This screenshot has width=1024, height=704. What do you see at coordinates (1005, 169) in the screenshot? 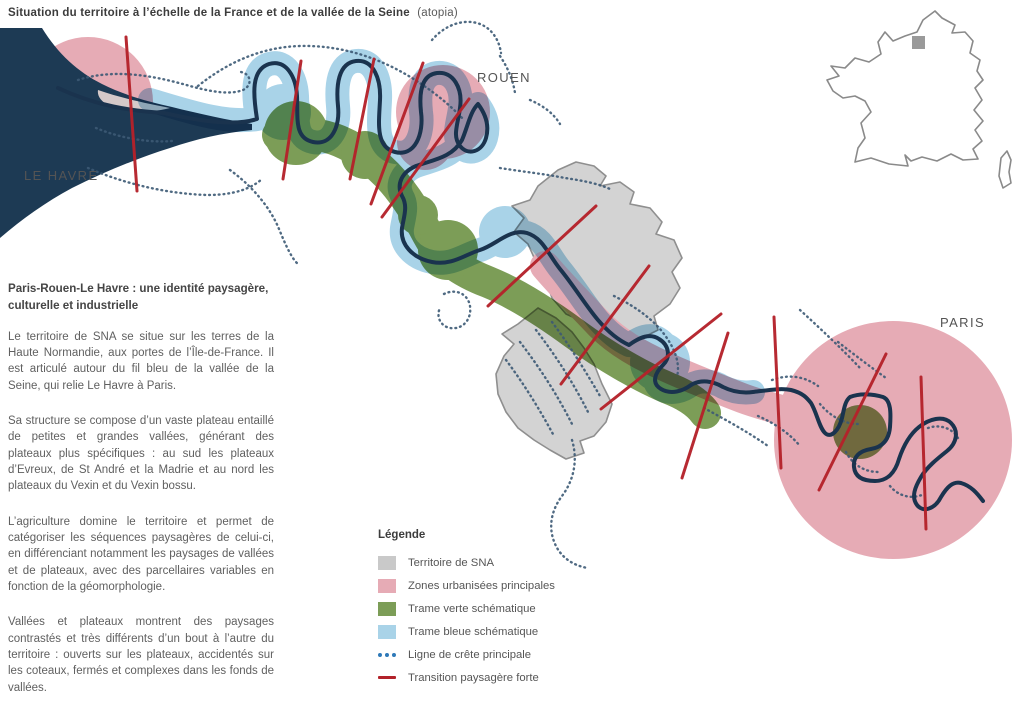
I see `corsica-outline` at bounding box center [1005, 169].